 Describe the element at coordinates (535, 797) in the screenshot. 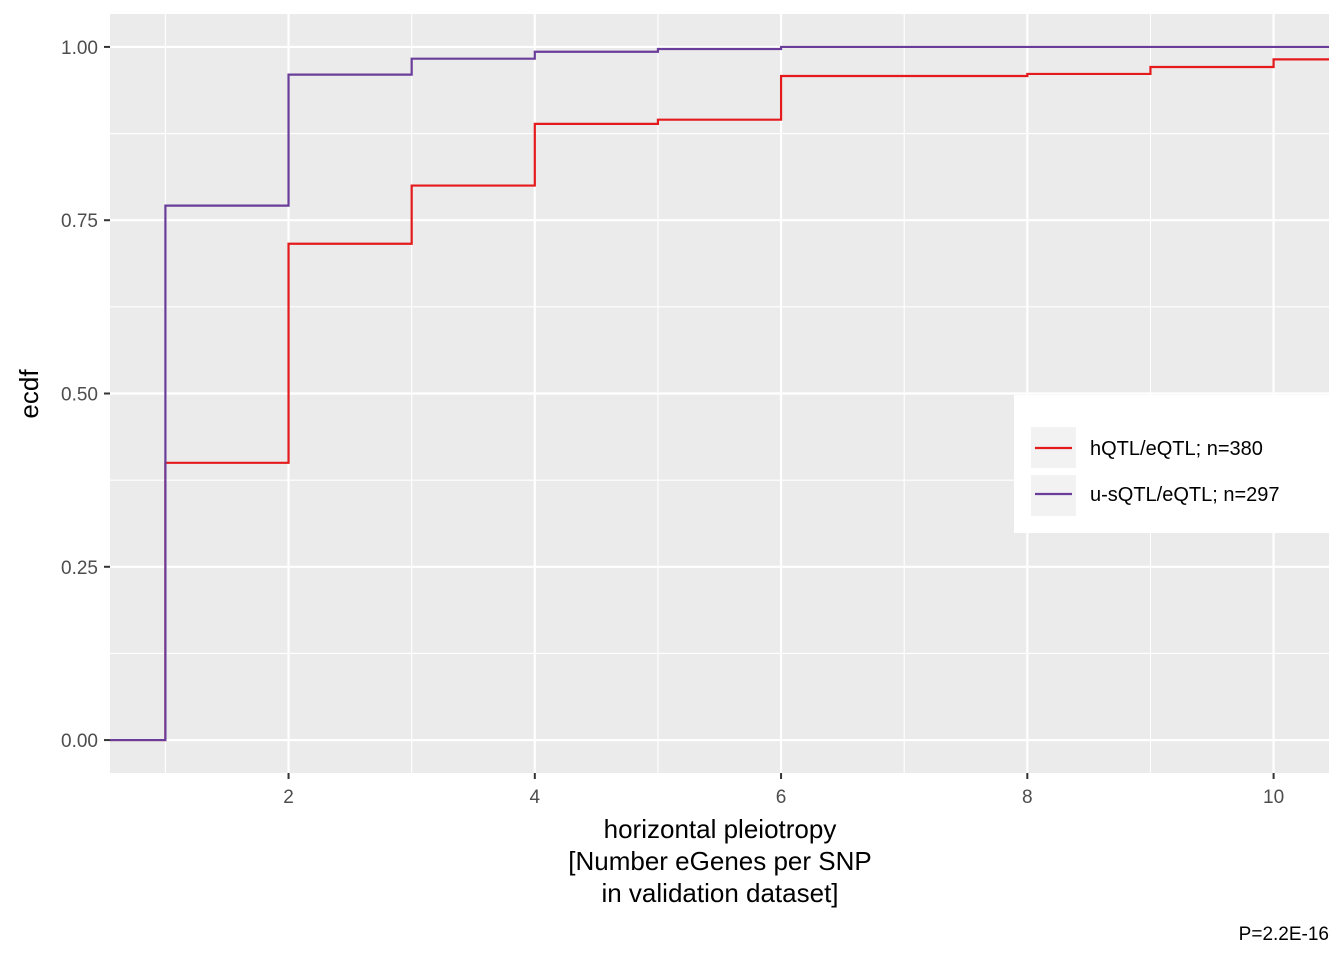

I see `x-tick-label: 4` at that location.